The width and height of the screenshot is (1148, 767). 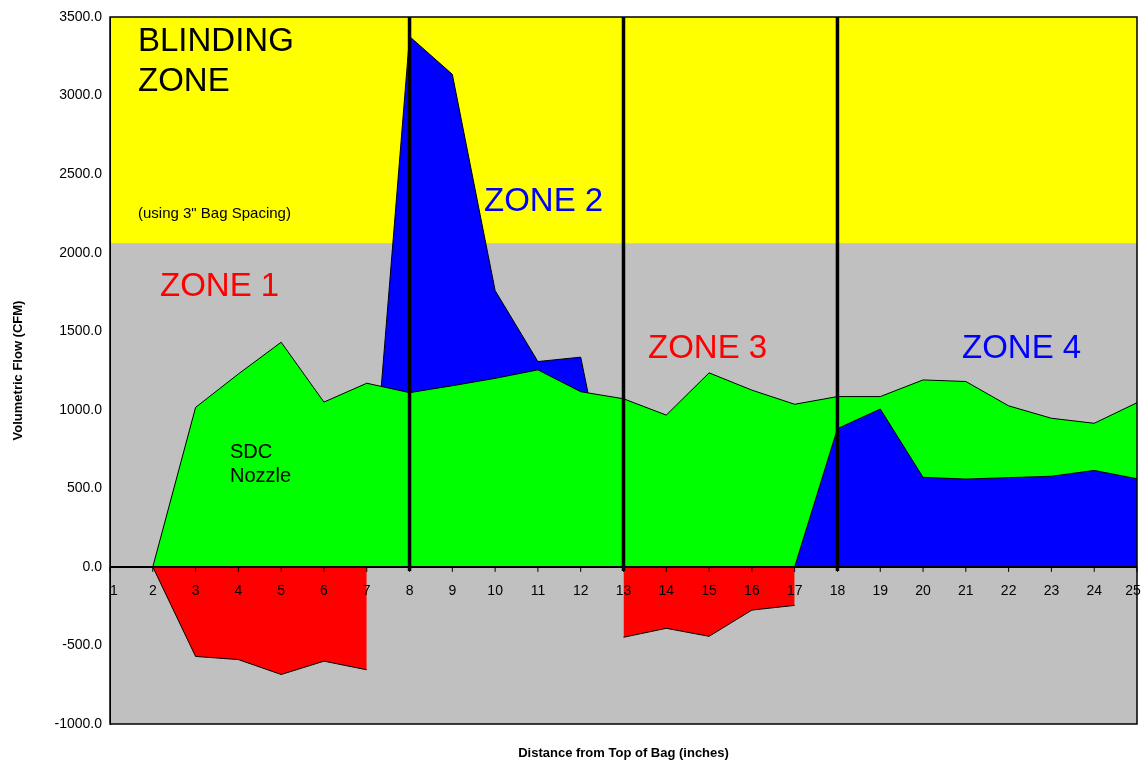 What do you see at coordinates (1094, 589) in the screenshot?
I see `x-tick-label: 24` at bounding box center [1094, 589].